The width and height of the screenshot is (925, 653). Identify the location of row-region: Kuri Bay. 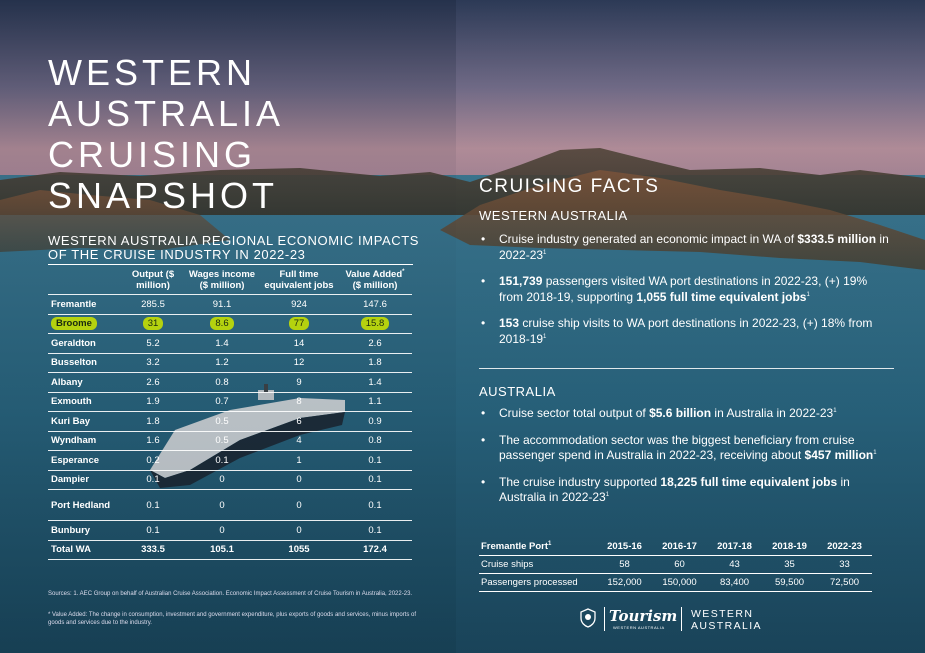
(85, 421).